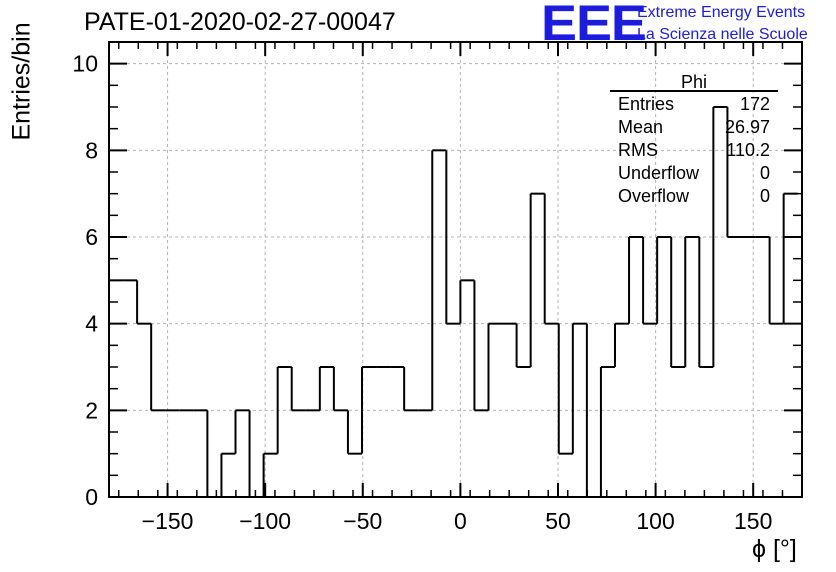  What do you see at coordinates (460, 521) in the screenshot?
I see `x-tick-label: 0` at bounding box center [460, 521].